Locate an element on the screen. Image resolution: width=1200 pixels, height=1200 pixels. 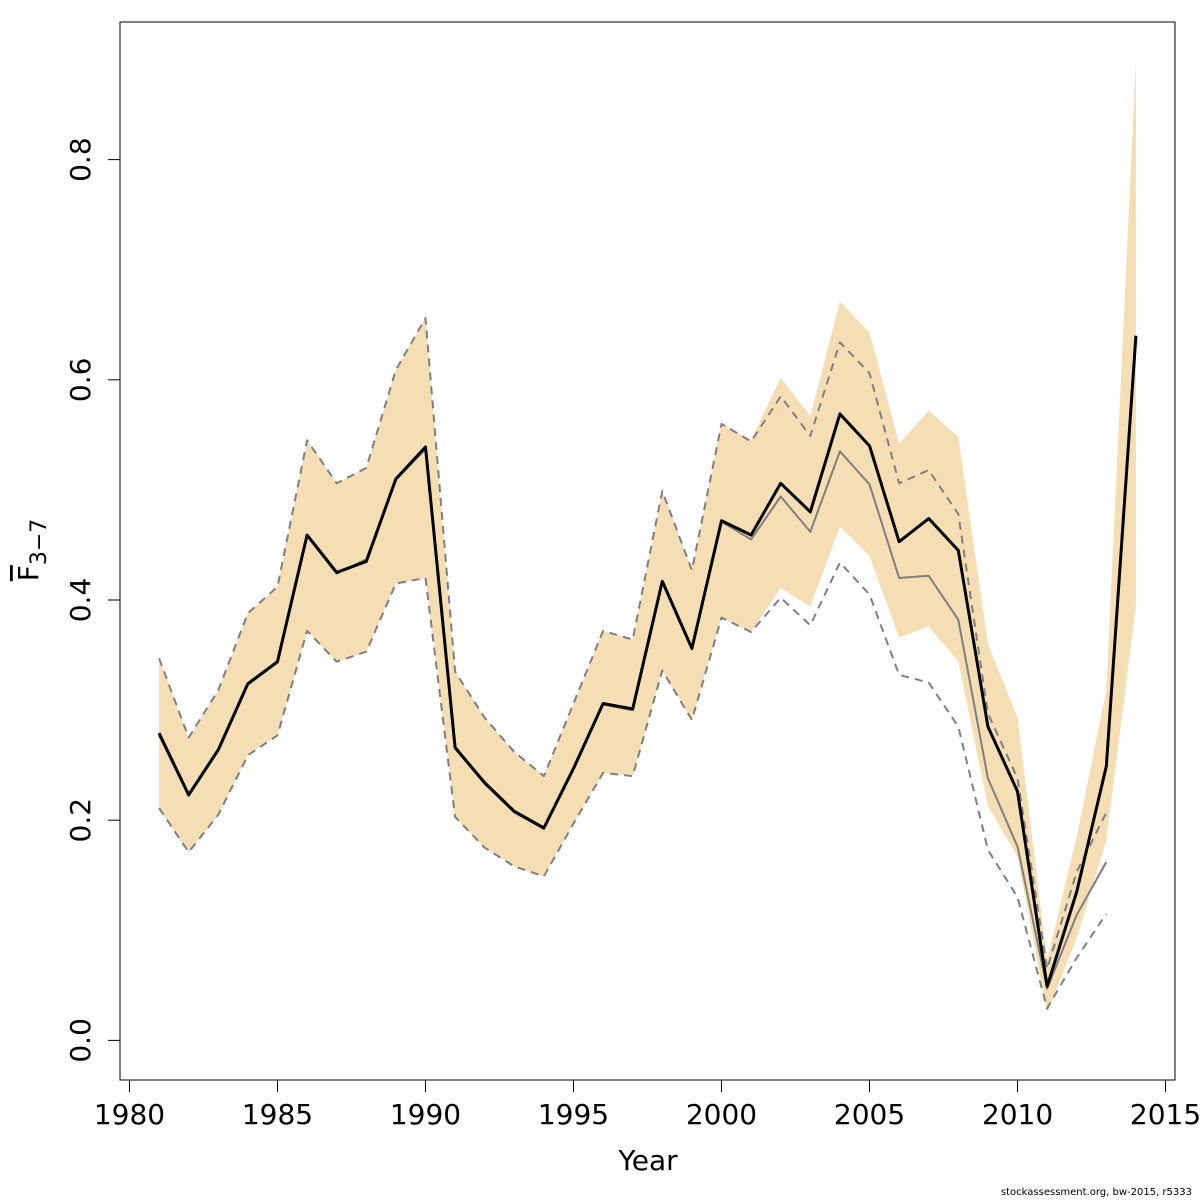
y-tick-label: 0.0 is located at coordinates (80, 1040).